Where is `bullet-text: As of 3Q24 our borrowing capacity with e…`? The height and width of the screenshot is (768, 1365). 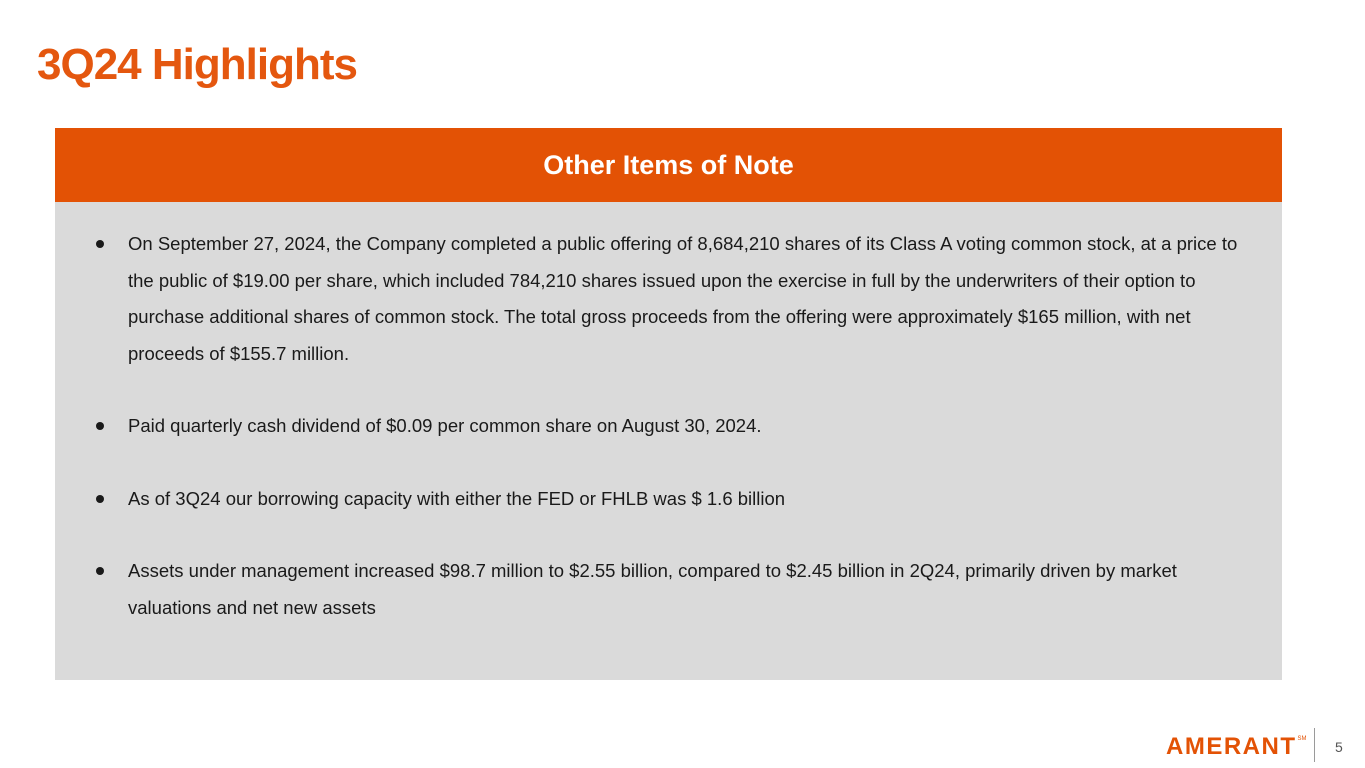
bullet-text: As of 3Q24 our borrowing capacity with e… is located at coordinates (457, 498).